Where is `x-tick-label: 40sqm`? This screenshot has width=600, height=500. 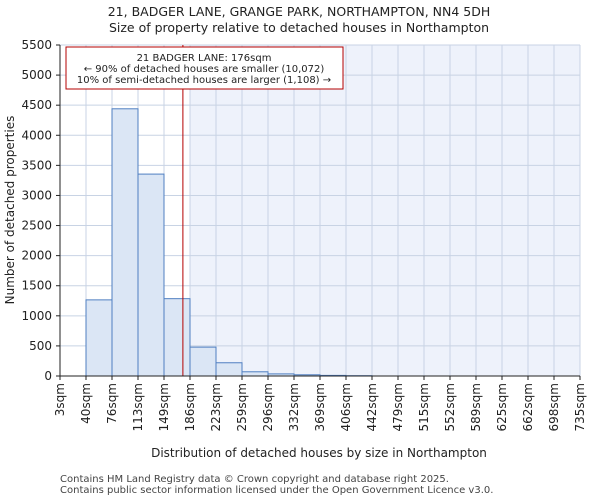
x-tick-label: 40sqm is located at coordinates (86, 403).